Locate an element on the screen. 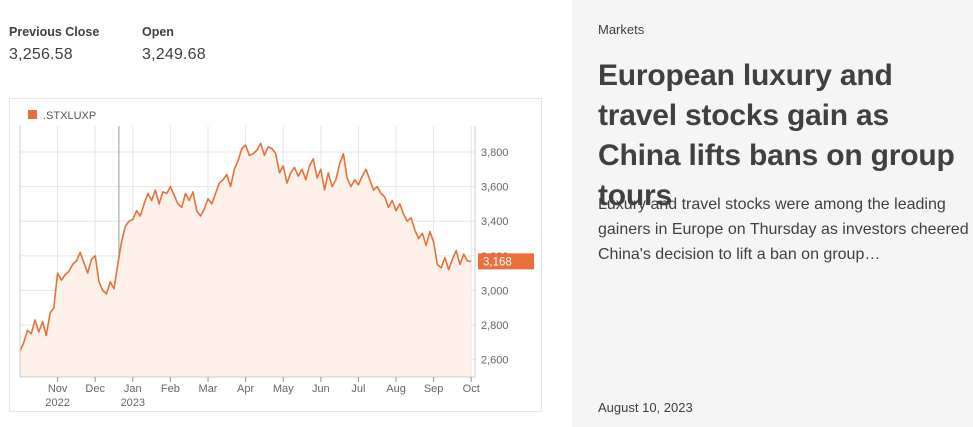 The width and height of the screenshot is (973, 427). x-tick-label: Nov is located at coordinates (58, 389).